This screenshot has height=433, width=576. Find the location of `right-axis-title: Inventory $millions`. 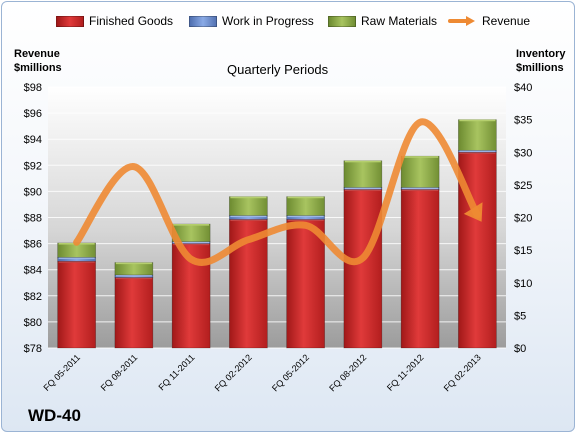

right-axis-title: Inventory $millions is located at coordinates (541, 61).